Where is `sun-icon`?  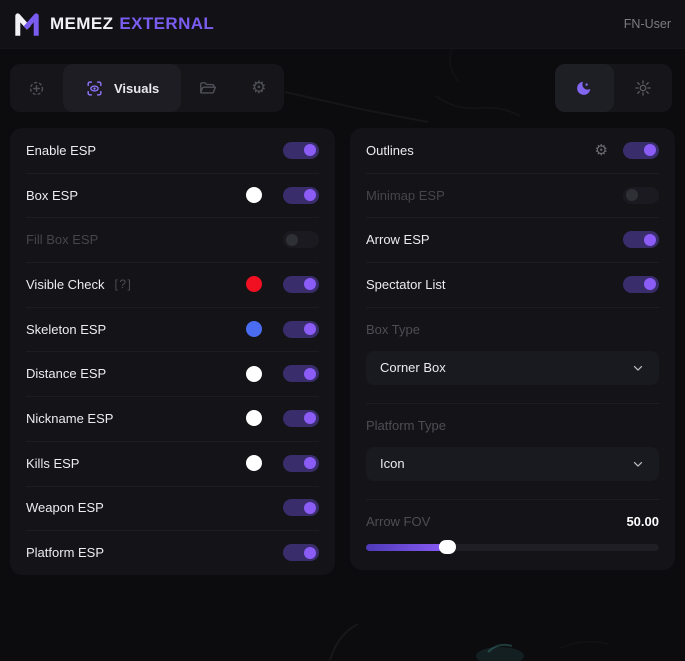
sun-icon is located at coordinates (642, 88).